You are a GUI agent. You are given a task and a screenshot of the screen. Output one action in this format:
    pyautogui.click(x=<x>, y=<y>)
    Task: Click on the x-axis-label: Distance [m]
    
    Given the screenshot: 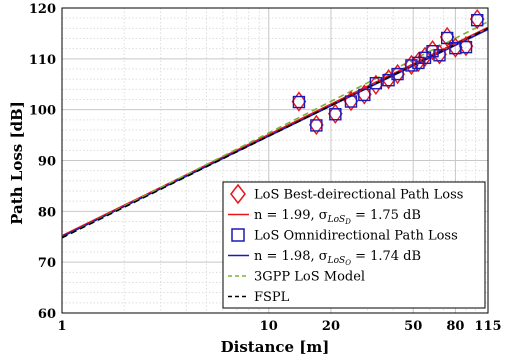 What is the action you would take?
    pyautogui.click(x=275, y=347)
    